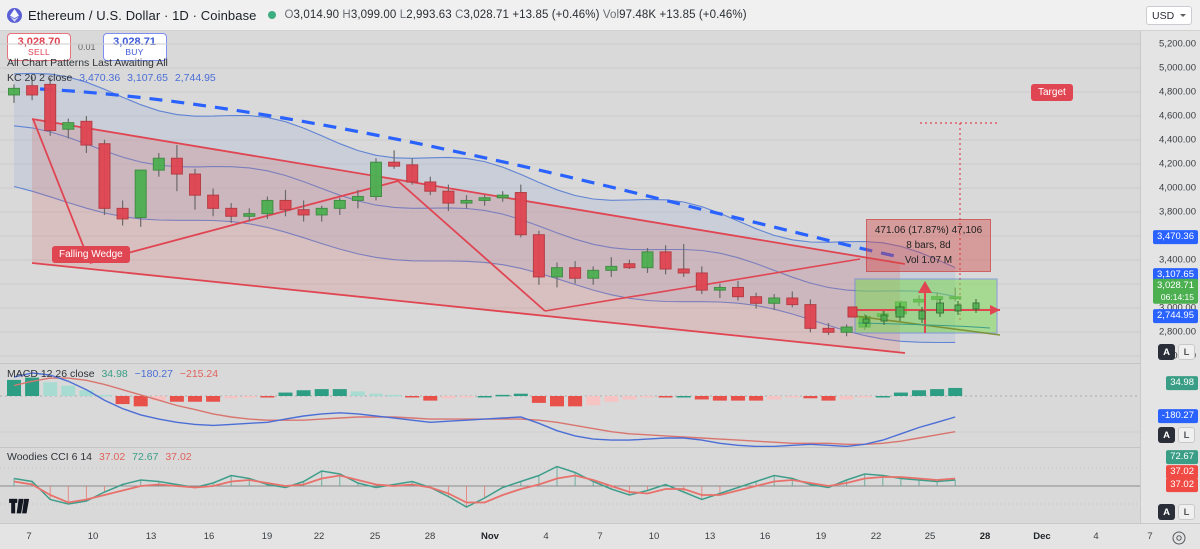  I want to click on measure-line-1: 471.06 (17.87%) 47,106, so click(928, 230).